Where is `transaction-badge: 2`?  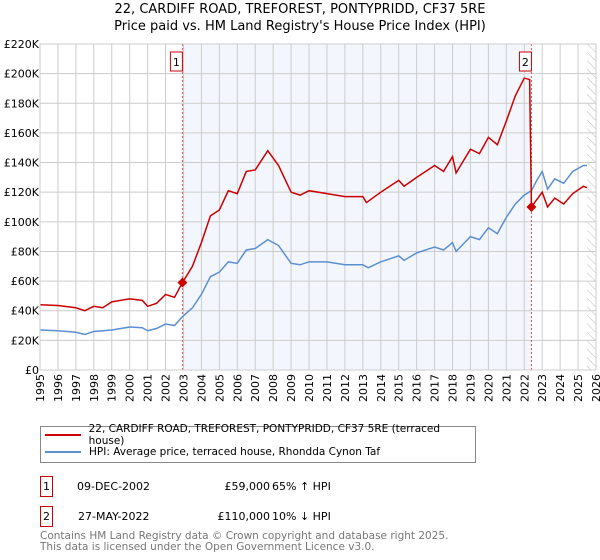 transaction-badge: 2 is located at coordinates (46, 516).